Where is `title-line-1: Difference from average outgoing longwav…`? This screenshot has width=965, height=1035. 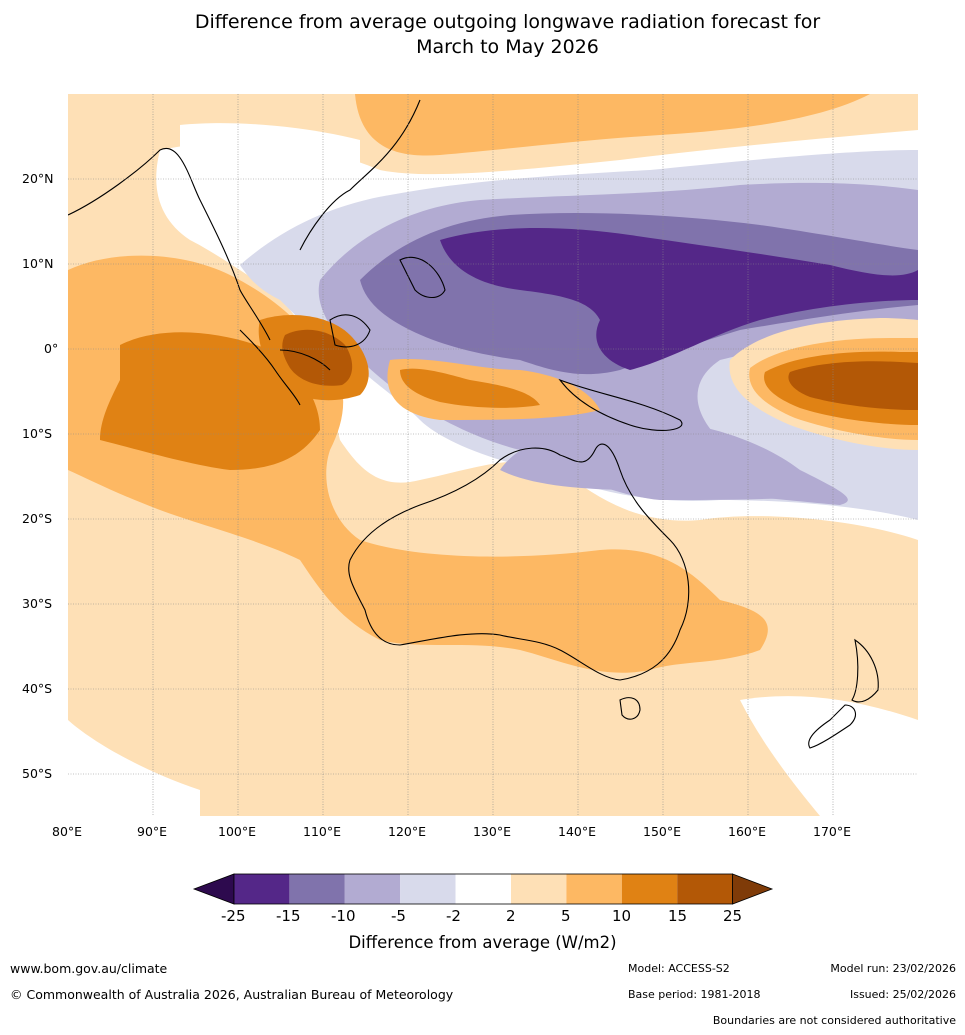 title-line-1: Difference from average outgoing longwav… is located at coordinates (507, 22).